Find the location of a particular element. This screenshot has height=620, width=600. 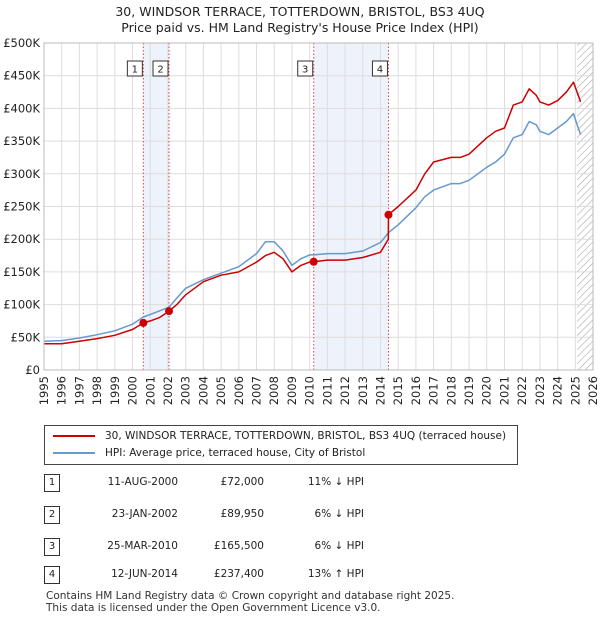

x-tick-label: 2021 is located at coordinates (504, 390).